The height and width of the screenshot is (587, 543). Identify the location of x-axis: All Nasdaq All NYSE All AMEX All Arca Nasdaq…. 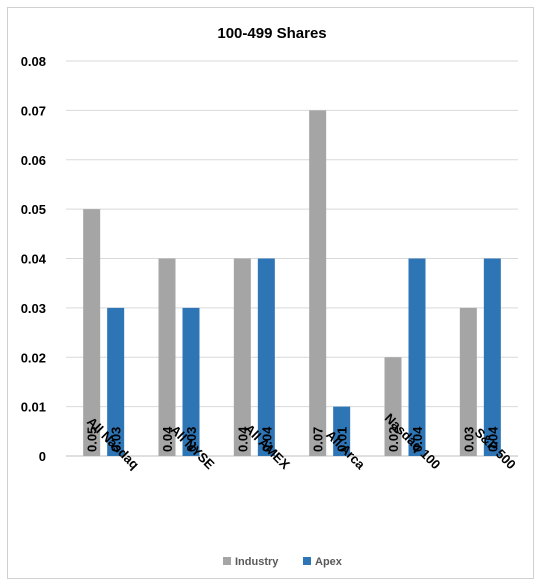
(301, 441).